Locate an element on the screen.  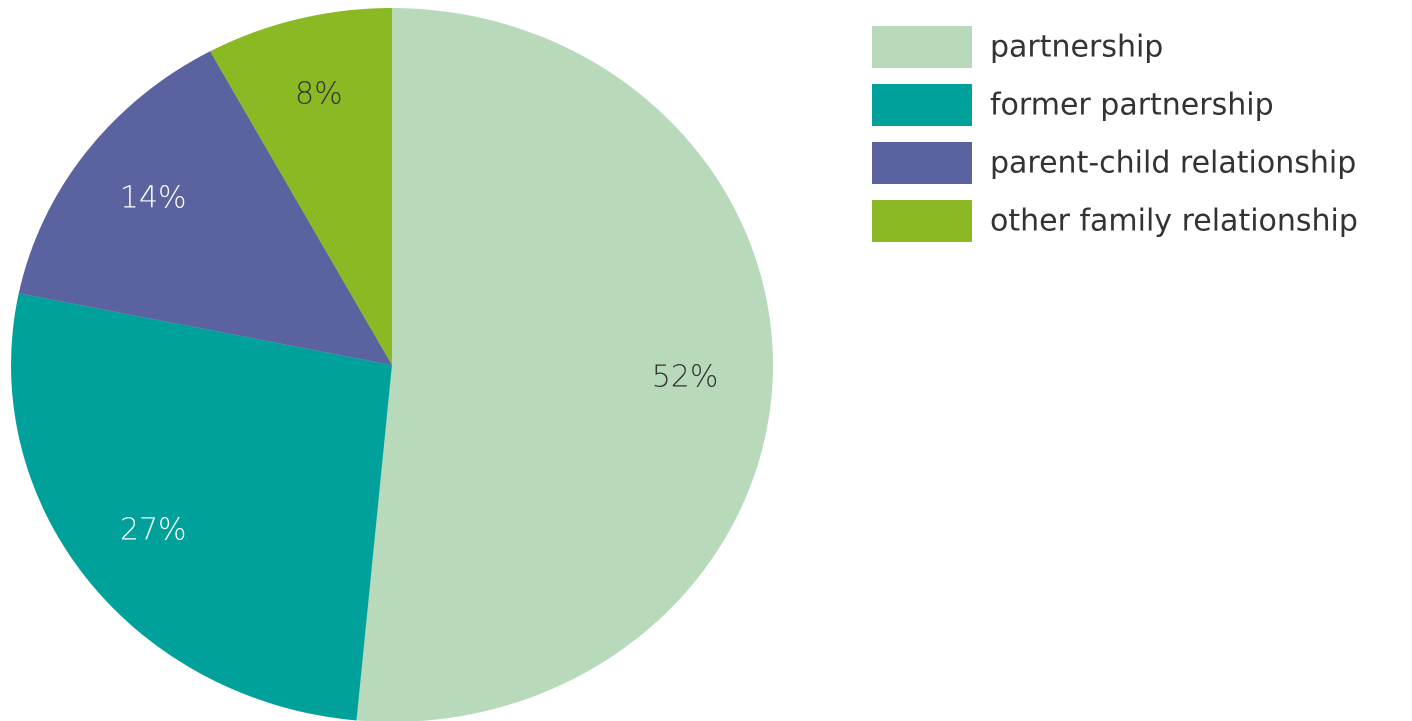
legend-label: other family relationship is located at coordinates (1174, 221).